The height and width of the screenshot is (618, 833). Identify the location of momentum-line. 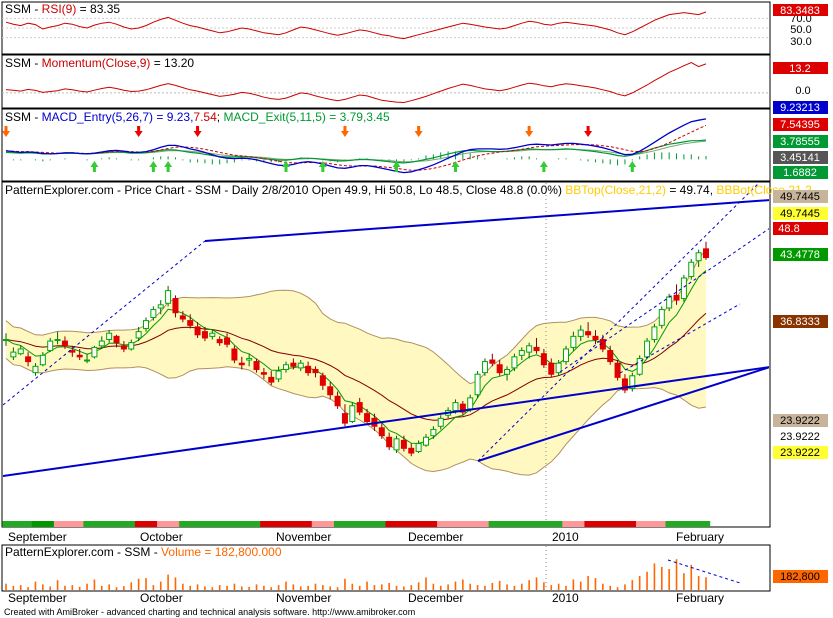
(356, 83).